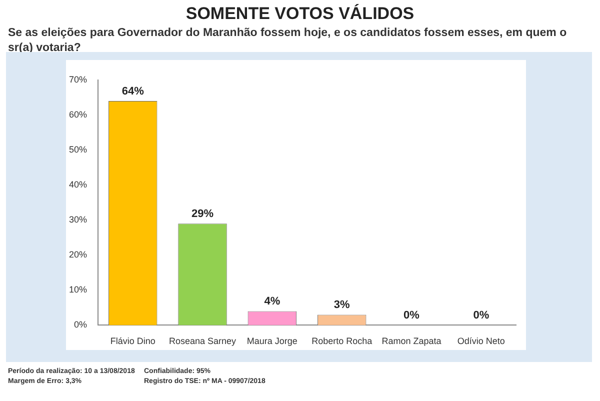 The image size is (600, 401). Describe the element at coordinates (78, 255) in the screenshot. I see `y-tick-label: 20%` at that location.